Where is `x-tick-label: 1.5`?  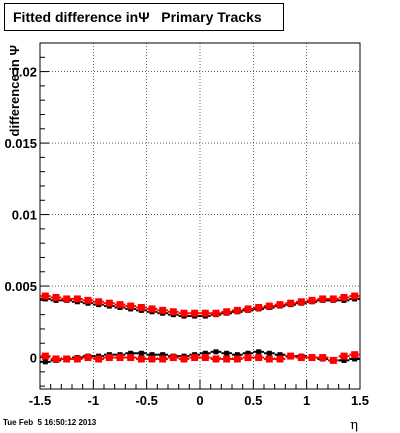 x-tick-label: 1.5 is located at coordinates (360, 400).